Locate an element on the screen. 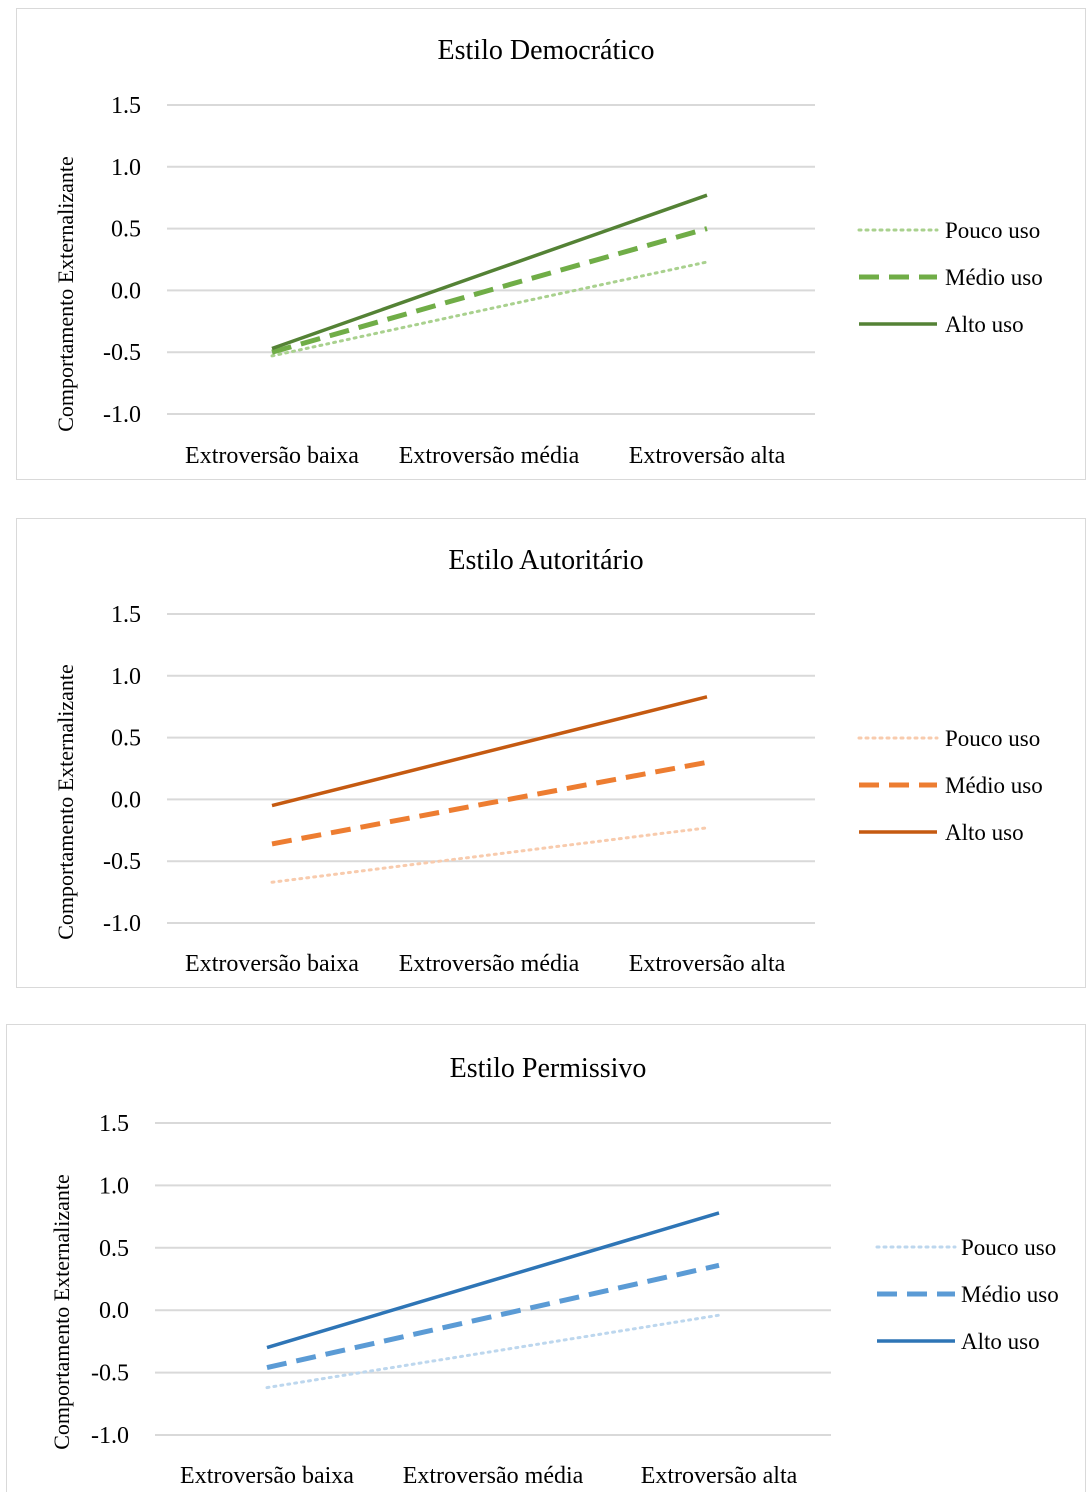 The width and height of the screenshot is (1086, 1492). chart-title: Estilo Permissivo is located at coordinates (548, 1068).